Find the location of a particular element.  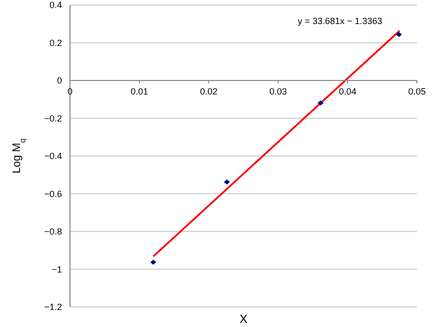

y-tick-label: −0.8 is located at coordinates (53, 231).